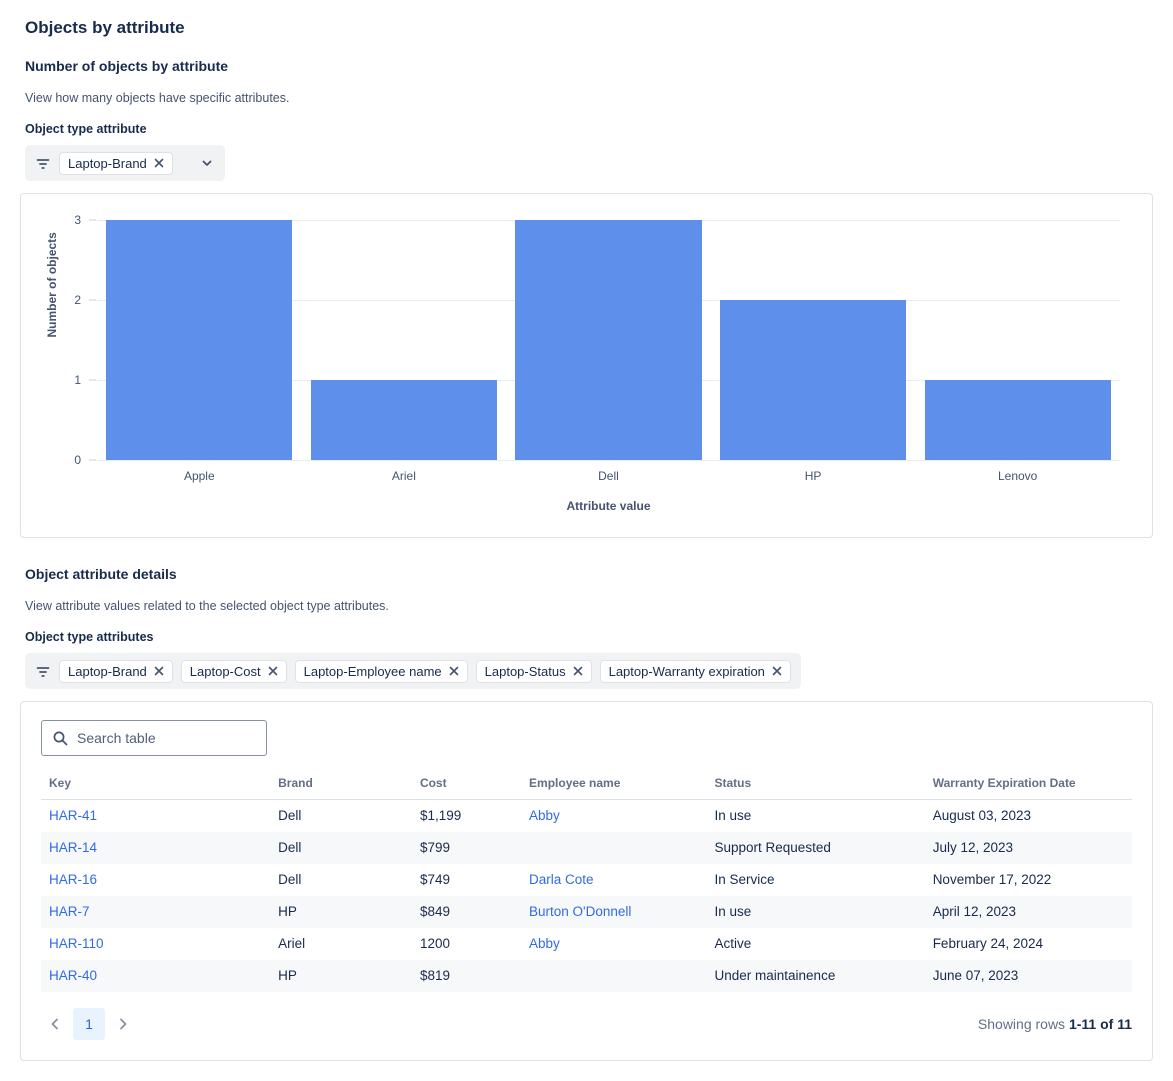  I want to click on column-header: Employee name, so click(614, 785).